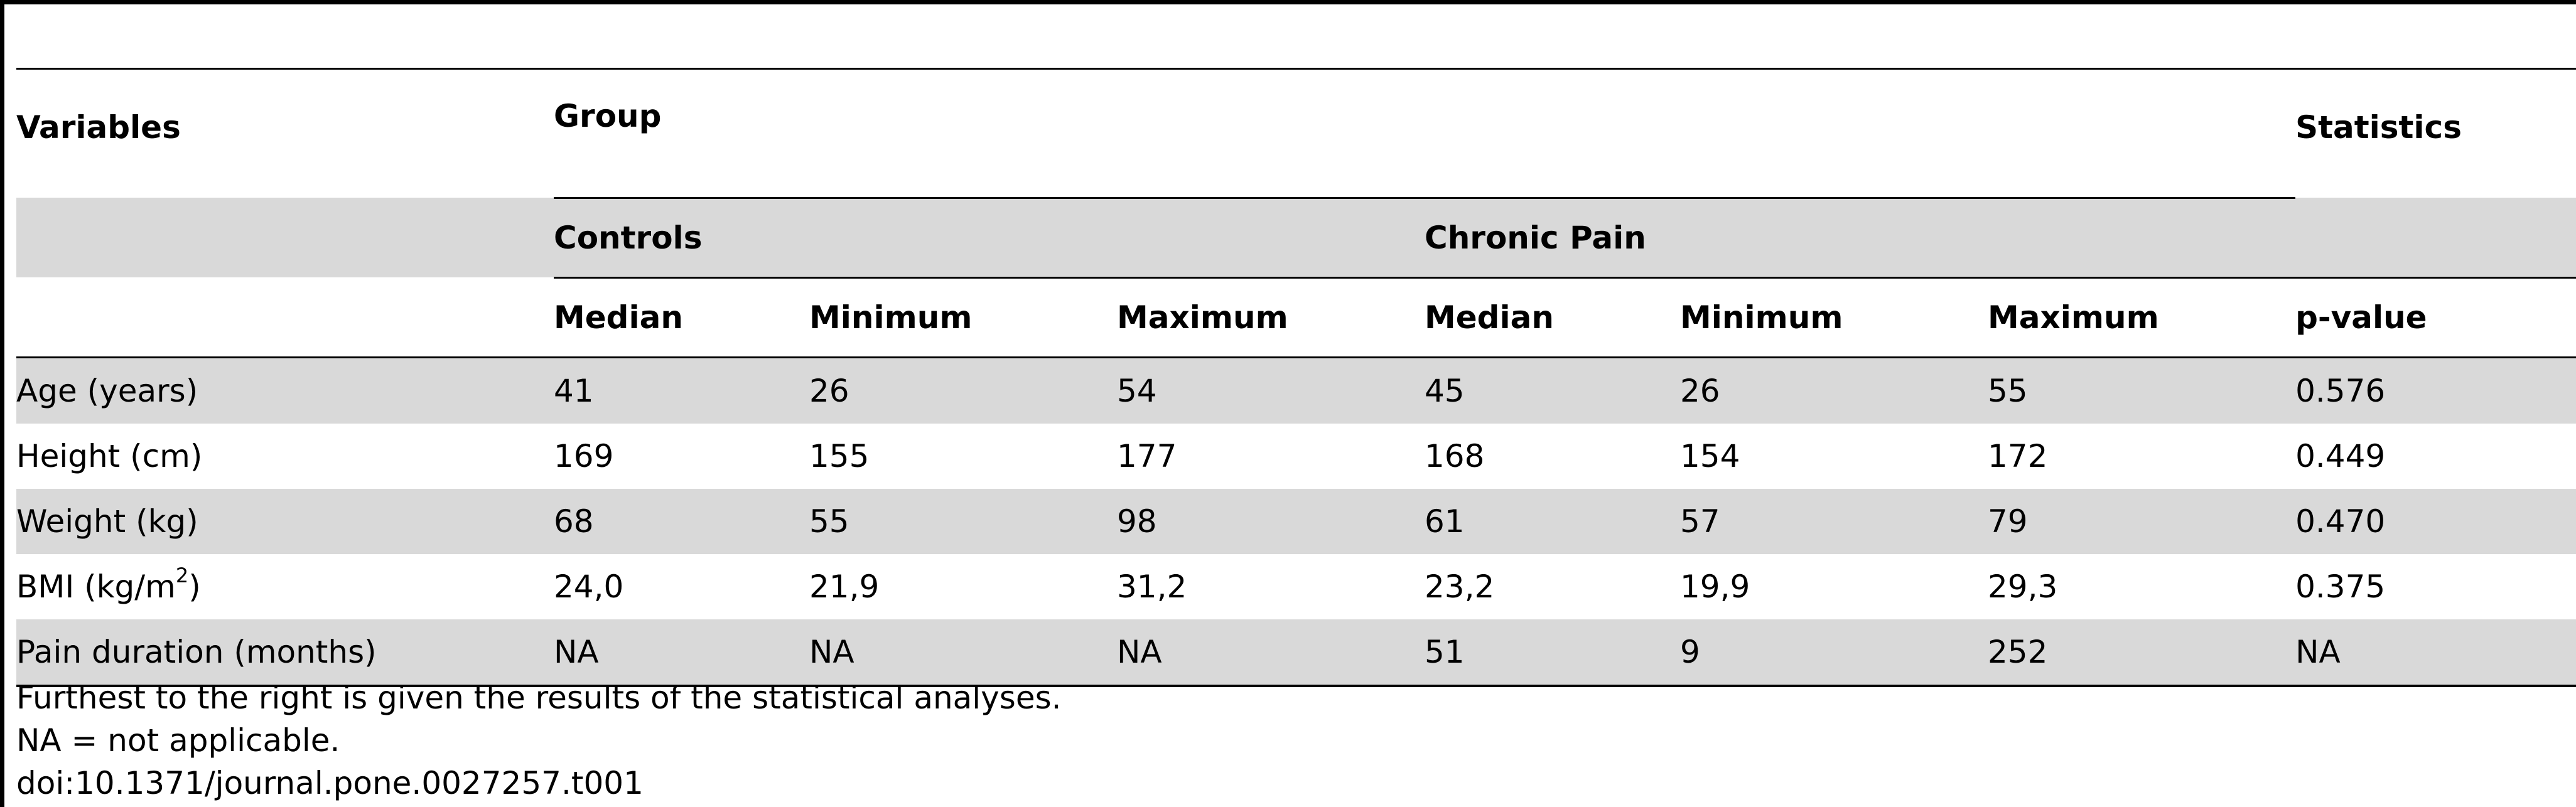 Image resolution: width=2576 pixels, height=807 pixels. Describe the element at coordinates (285, 133) in the screenshot. I see `header-variables: Variables` at that location.